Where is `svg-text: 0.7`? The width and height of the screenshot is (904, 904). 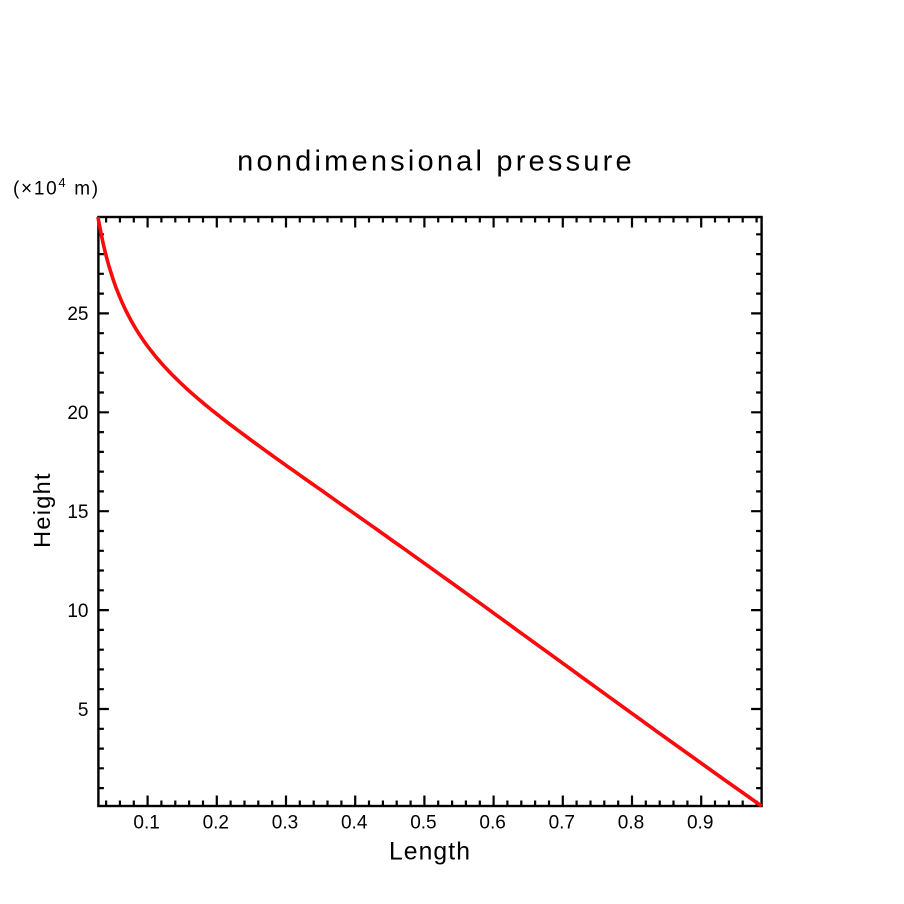
svg-text: 0.7 is located at coordinates (562, 823).